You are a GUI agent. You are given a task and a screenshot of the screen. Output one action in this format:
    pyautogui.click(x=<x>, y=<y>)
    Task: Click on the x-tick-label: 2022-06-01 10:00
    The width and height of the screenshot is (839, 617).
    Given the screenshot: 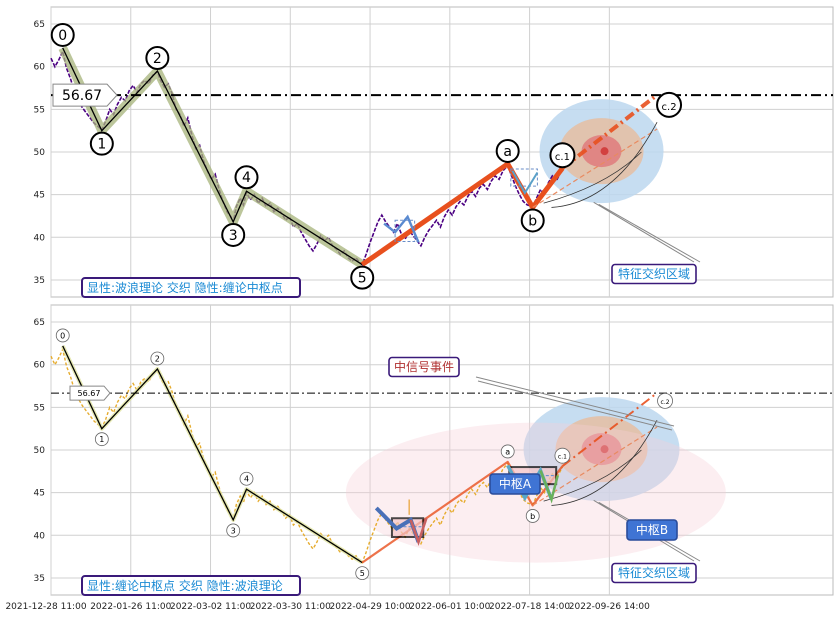 What is the action you would take?
    pyautogui.click(x=449, y=607)
    